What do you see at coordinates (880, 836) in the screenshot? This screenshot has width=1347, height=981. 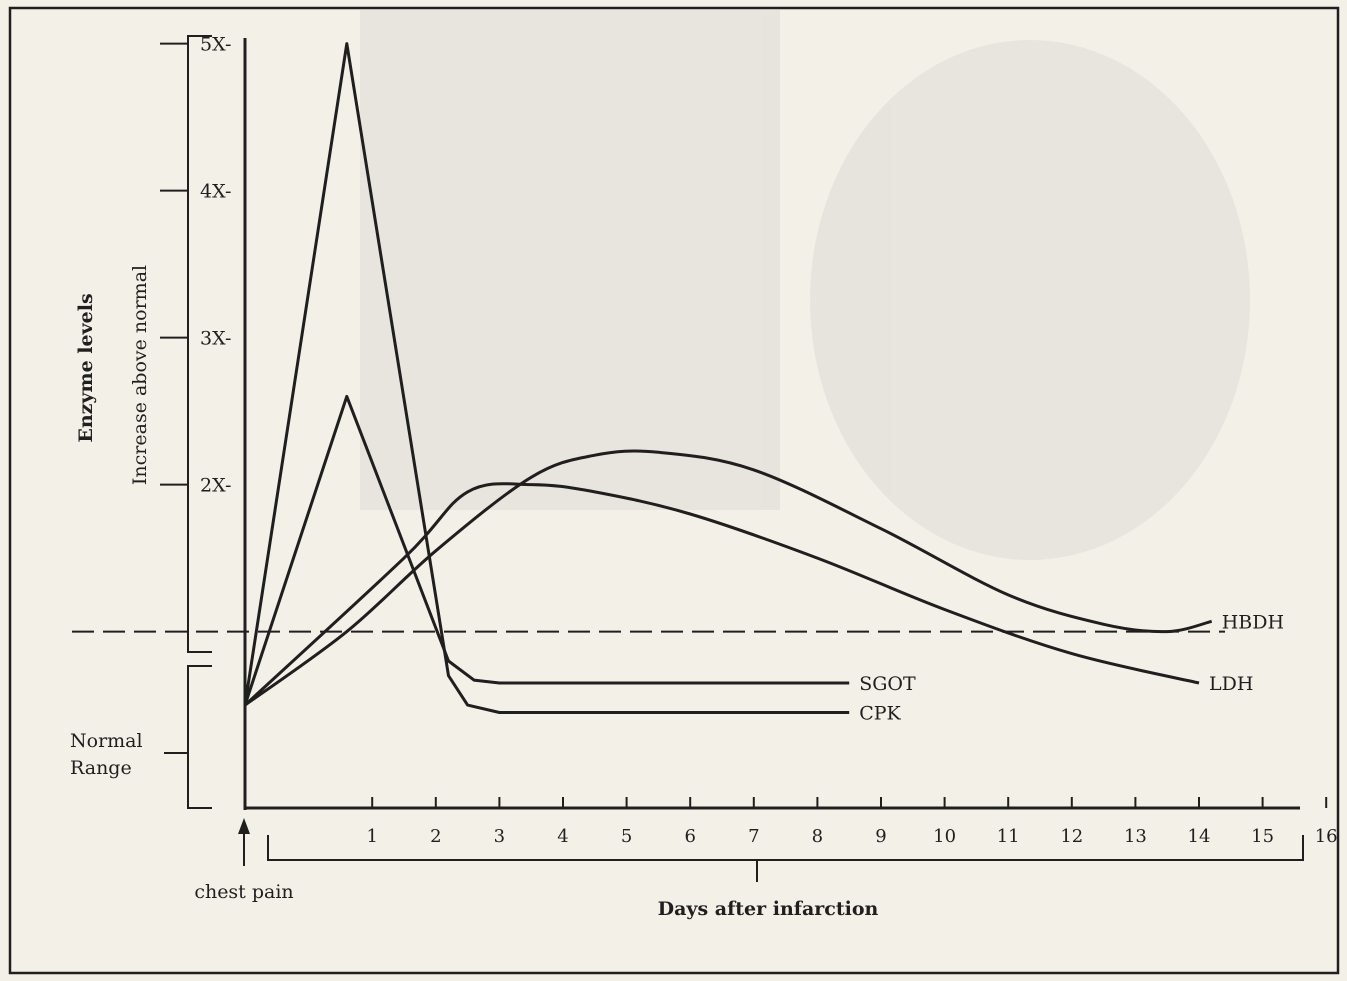 I see `x-tick-label: 9` at bounding box center [880, 836].